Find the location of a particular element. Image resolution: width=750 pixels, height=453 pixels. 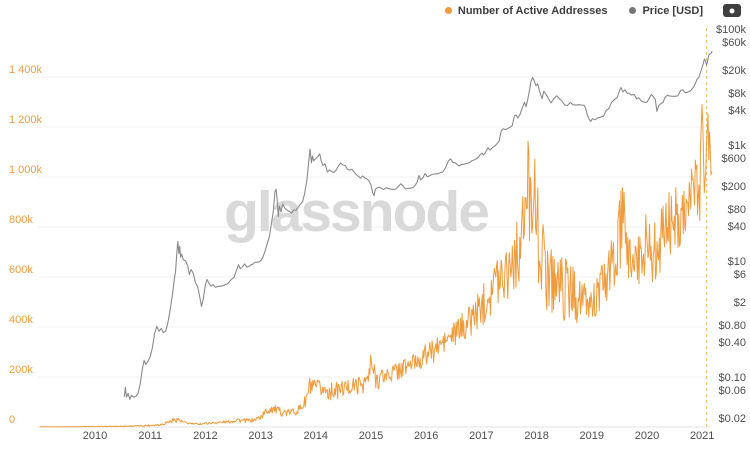

right-axis-tick: $6 is located at coordinates (739, 275).